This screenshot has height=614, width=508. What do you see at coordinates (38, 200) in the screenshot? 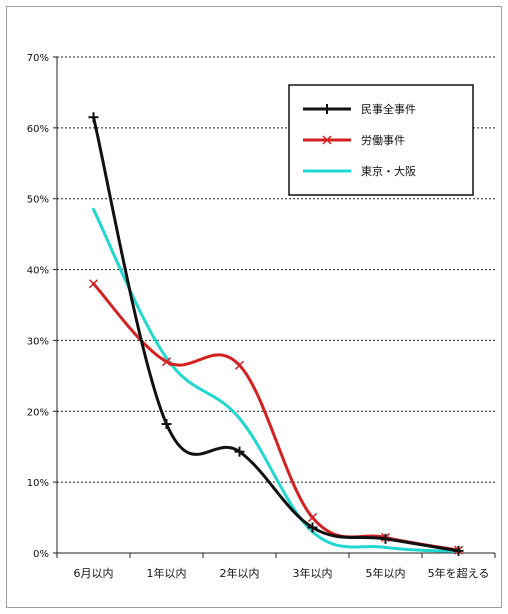
I see `y-tick-label: 50%` at bounding box center [38, 200].